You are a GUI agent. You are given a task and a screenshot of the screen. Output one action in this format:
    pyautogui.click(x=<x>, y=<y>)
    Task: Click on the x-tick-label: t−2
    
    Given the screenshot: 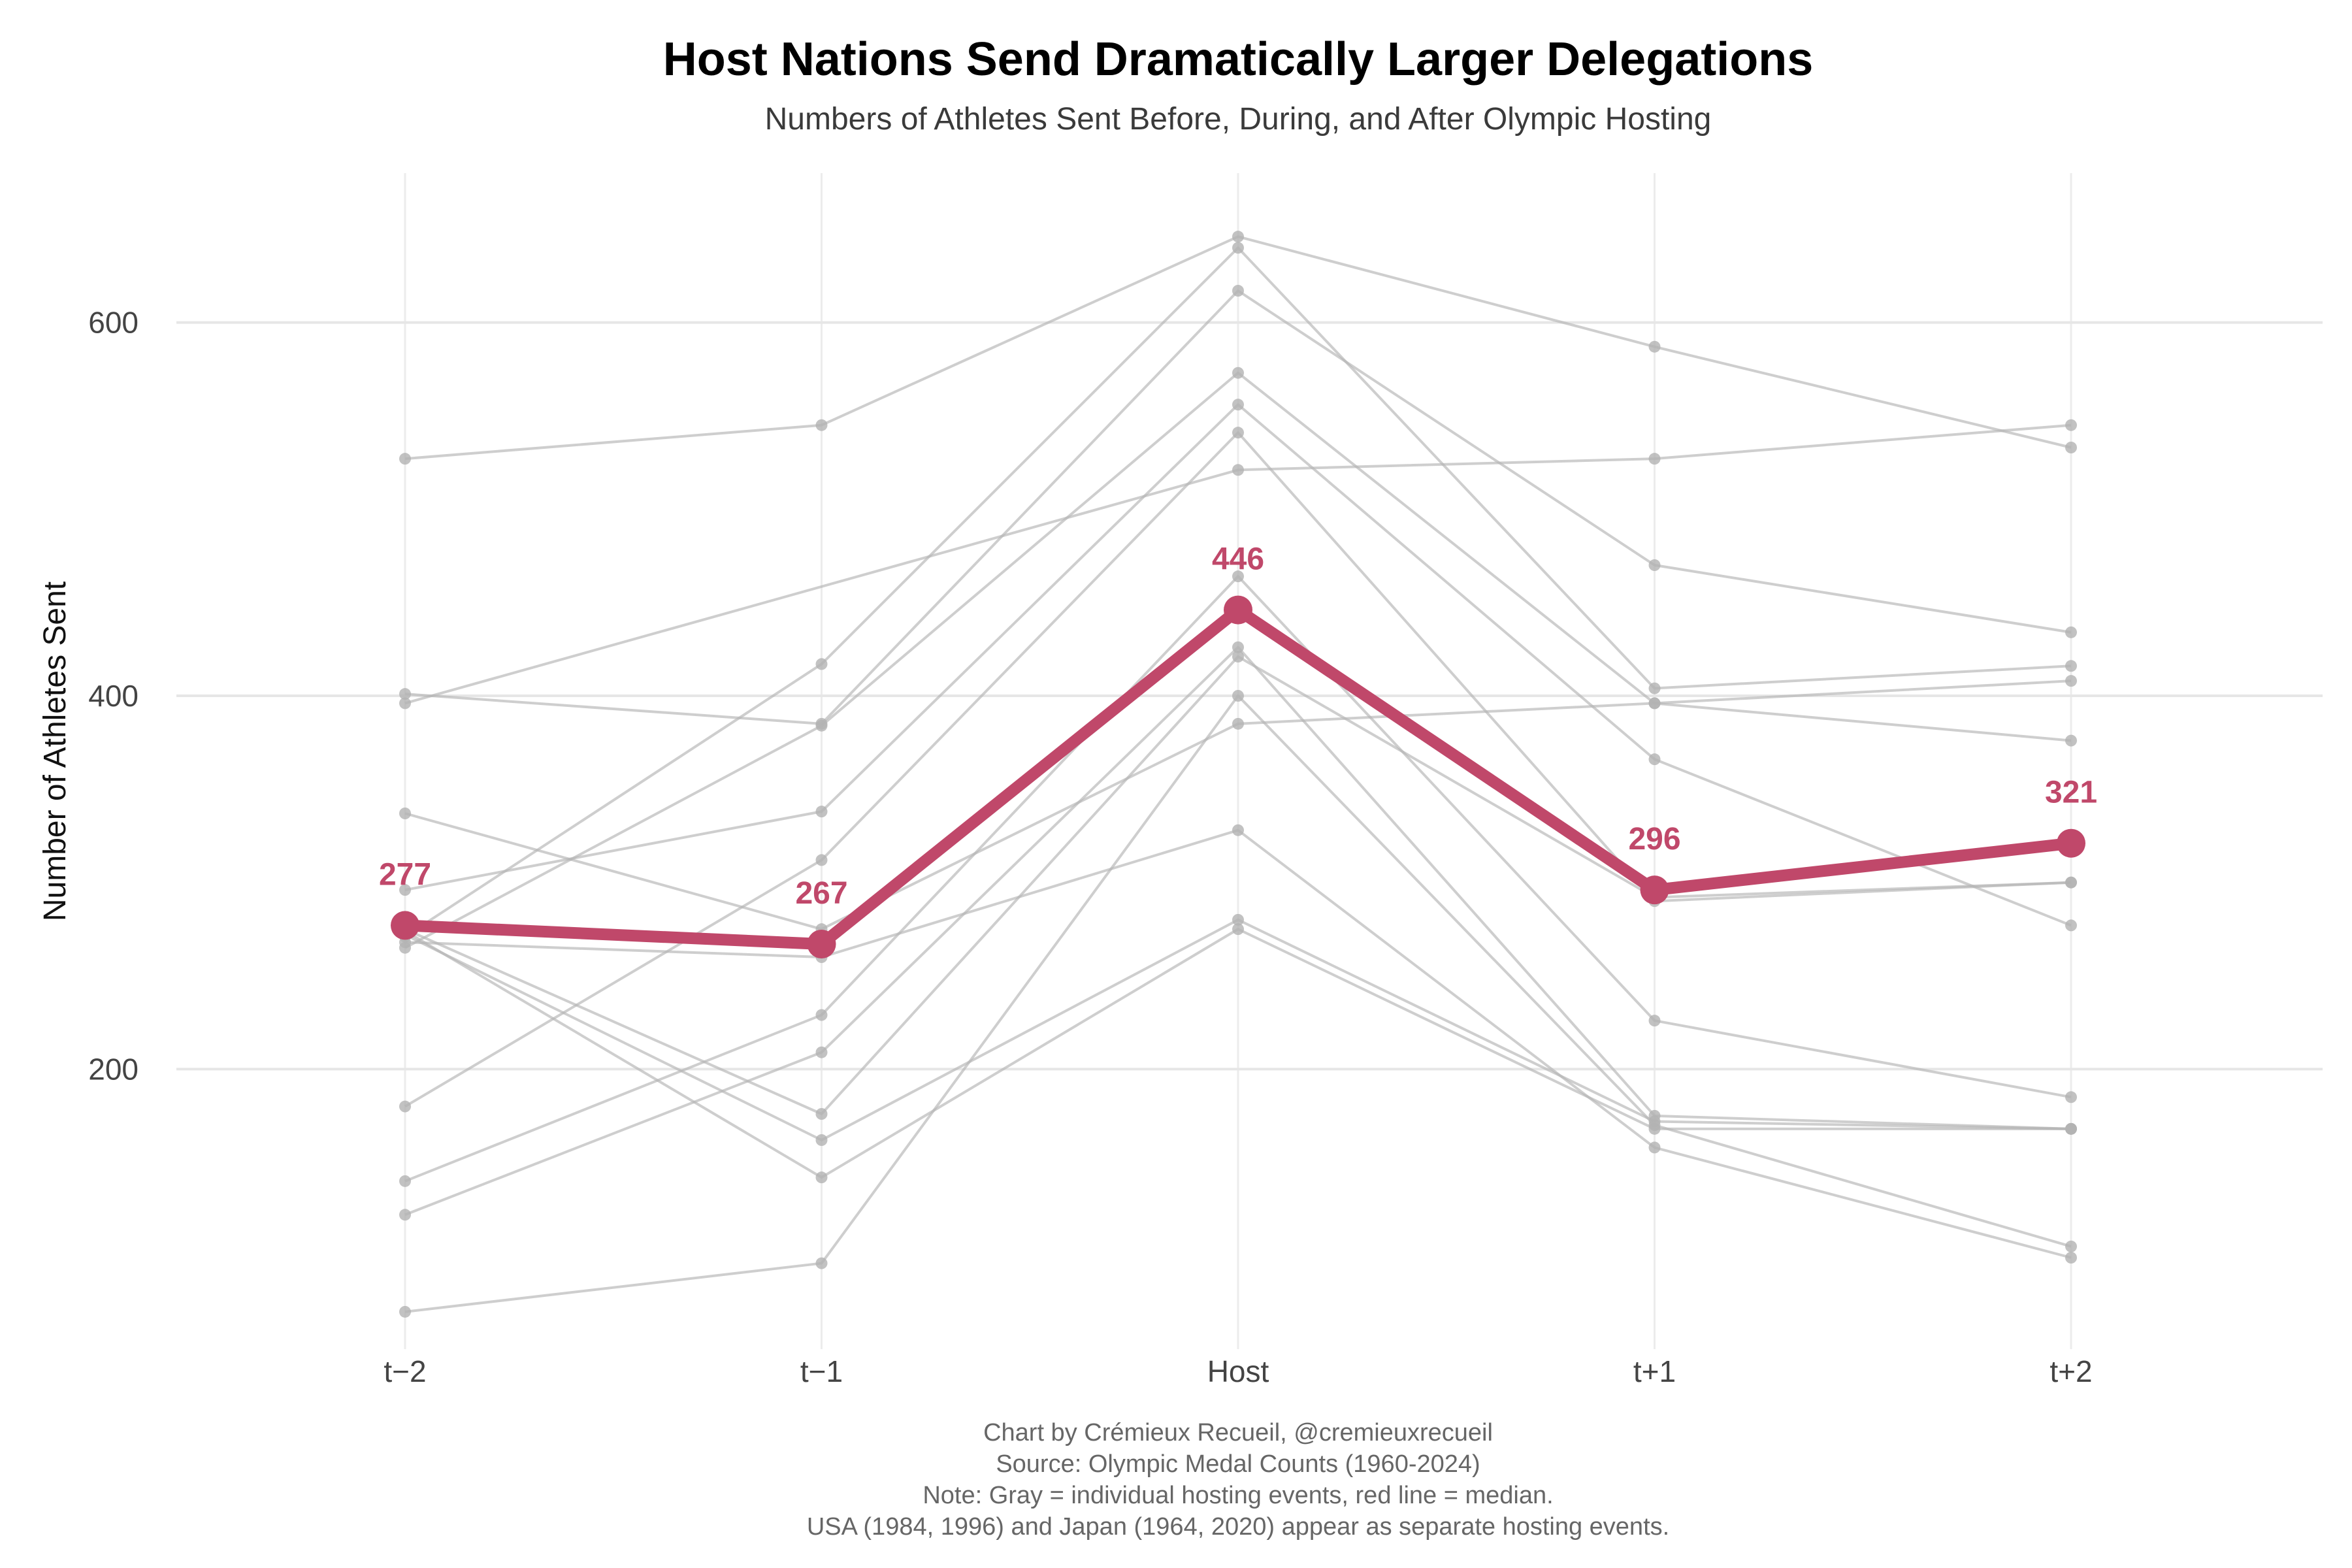 What is the action you would take?
    pyautogui.click(x=405, y=1371)
    